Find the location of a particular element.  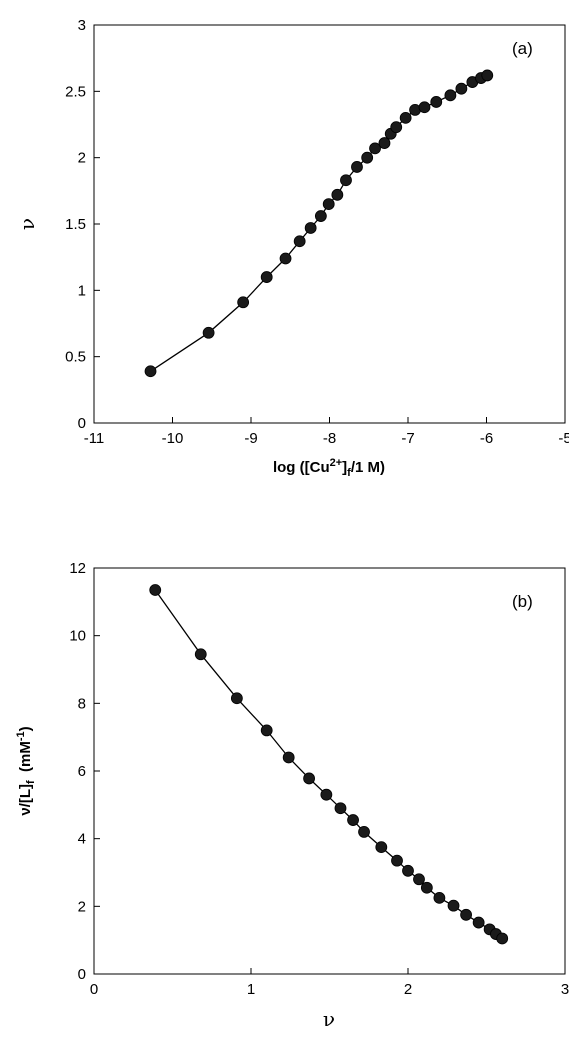

y-tick-label: 0.5 is located at coordinates (75, 357).